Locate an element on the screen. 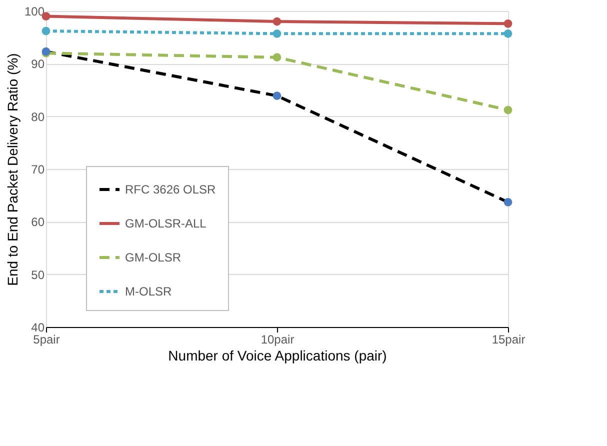 This screenshot has width=607, height=446. y-tick-label: 70 is located at coordinates (38, 169).